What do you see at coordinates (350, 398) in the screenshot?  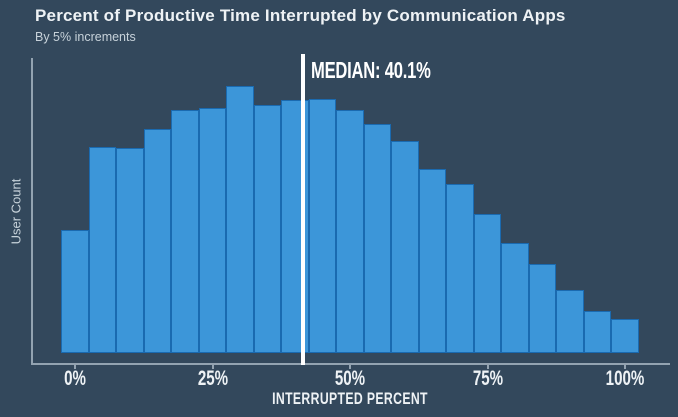 I see `x-axis-title: INTERRUPTED PERCENT` at bounding box center [350, 398].